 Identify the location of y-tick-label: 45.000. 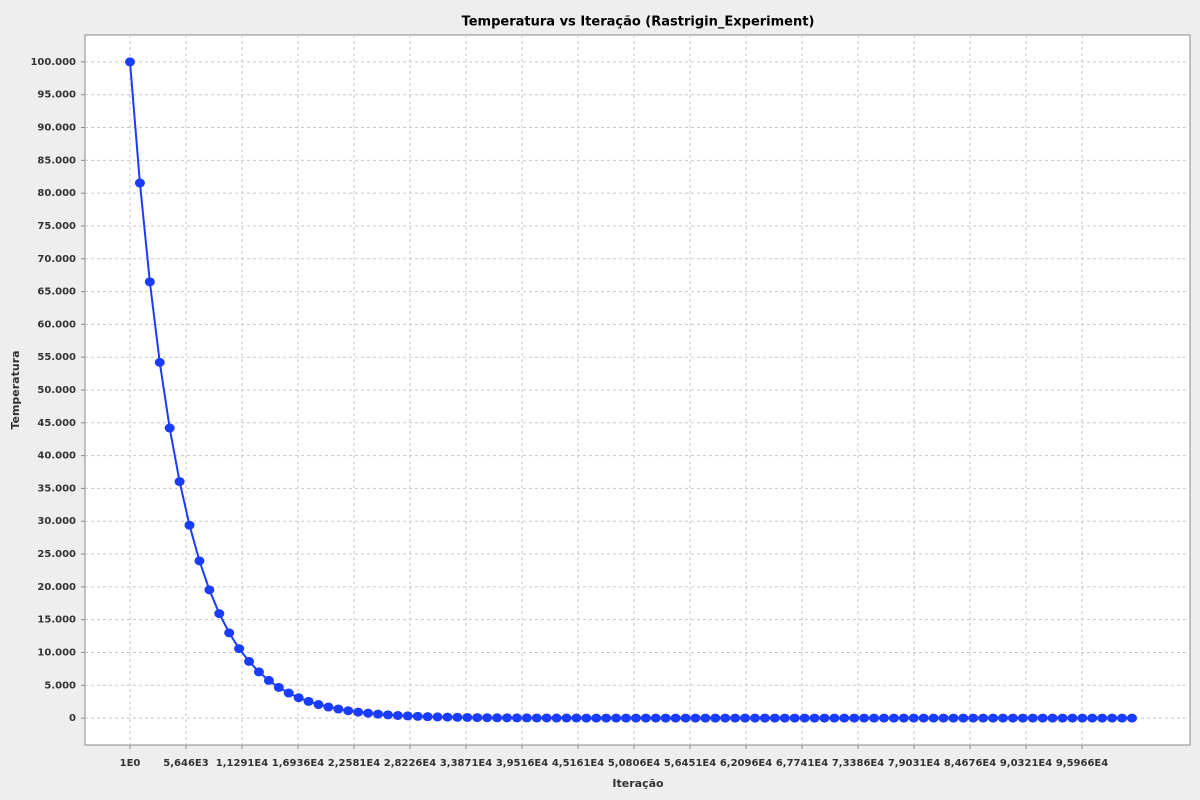
(56, 423).